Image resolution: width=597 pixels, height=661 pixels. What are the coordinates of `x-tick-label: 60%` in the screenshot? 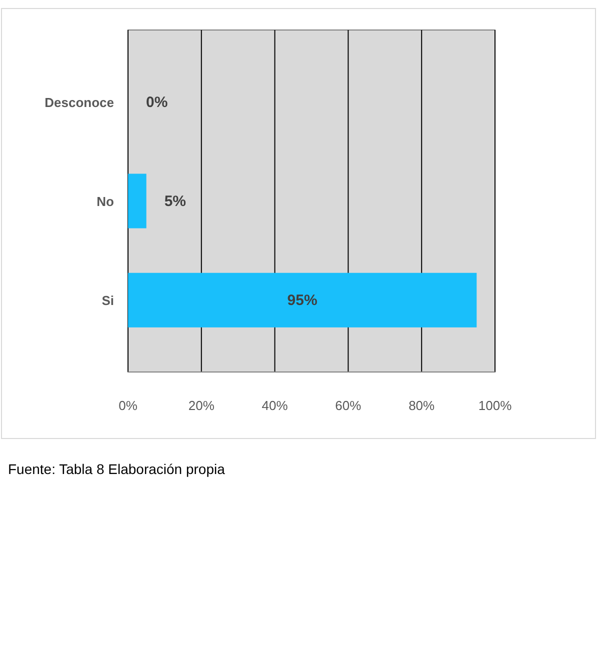 It's located at (348, 405).